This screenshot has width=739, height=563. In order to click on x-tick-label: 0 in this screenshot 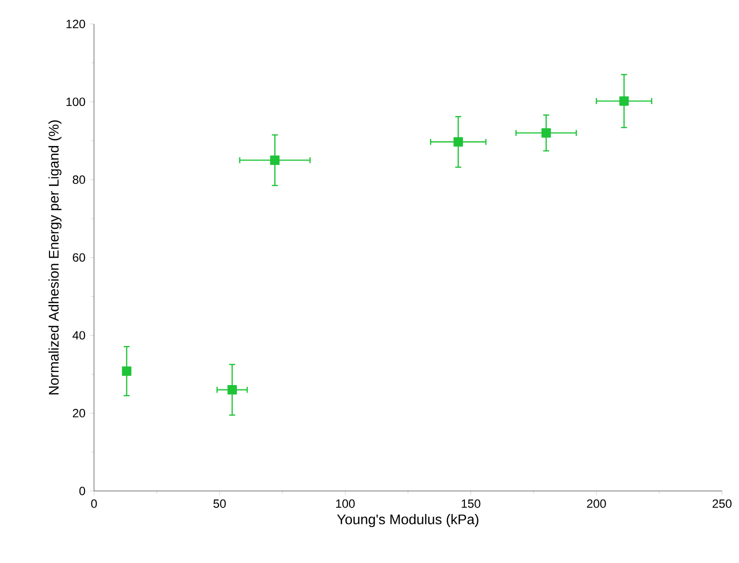, I will do `click(94, 503)`.